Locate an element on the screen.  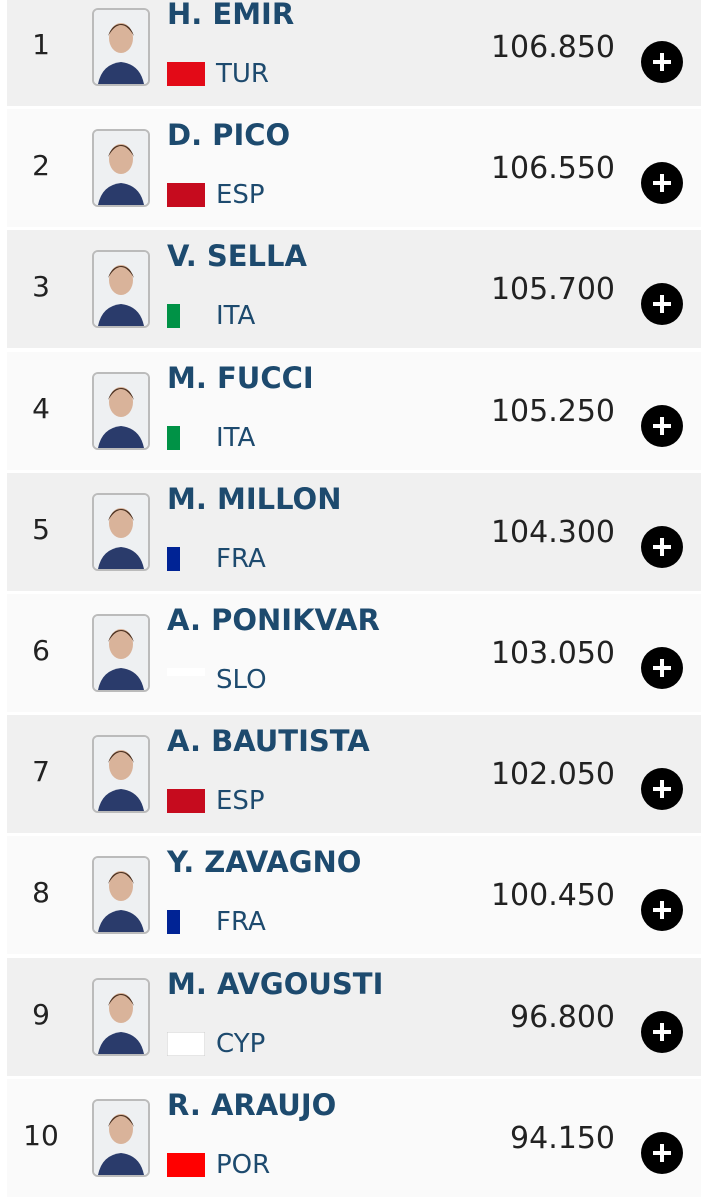
athlete-row: 8 Y. ZAVAGNO FRA 100.450 is located at coordinates (354, 895).